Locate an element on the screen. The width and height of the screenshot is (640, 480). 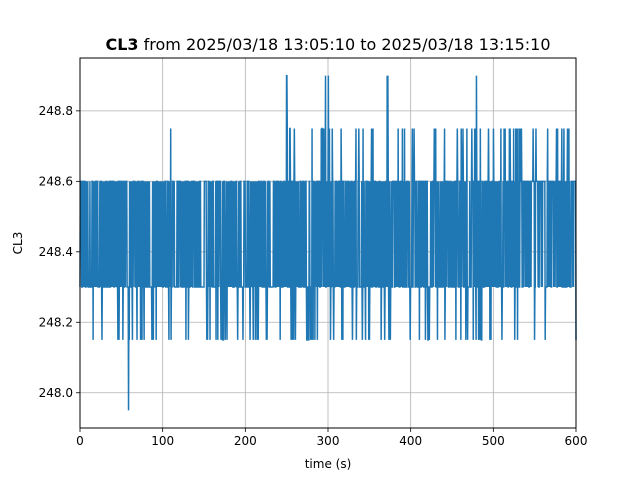
y-tick-label: 248.0 is located at coordinates (56, 393).